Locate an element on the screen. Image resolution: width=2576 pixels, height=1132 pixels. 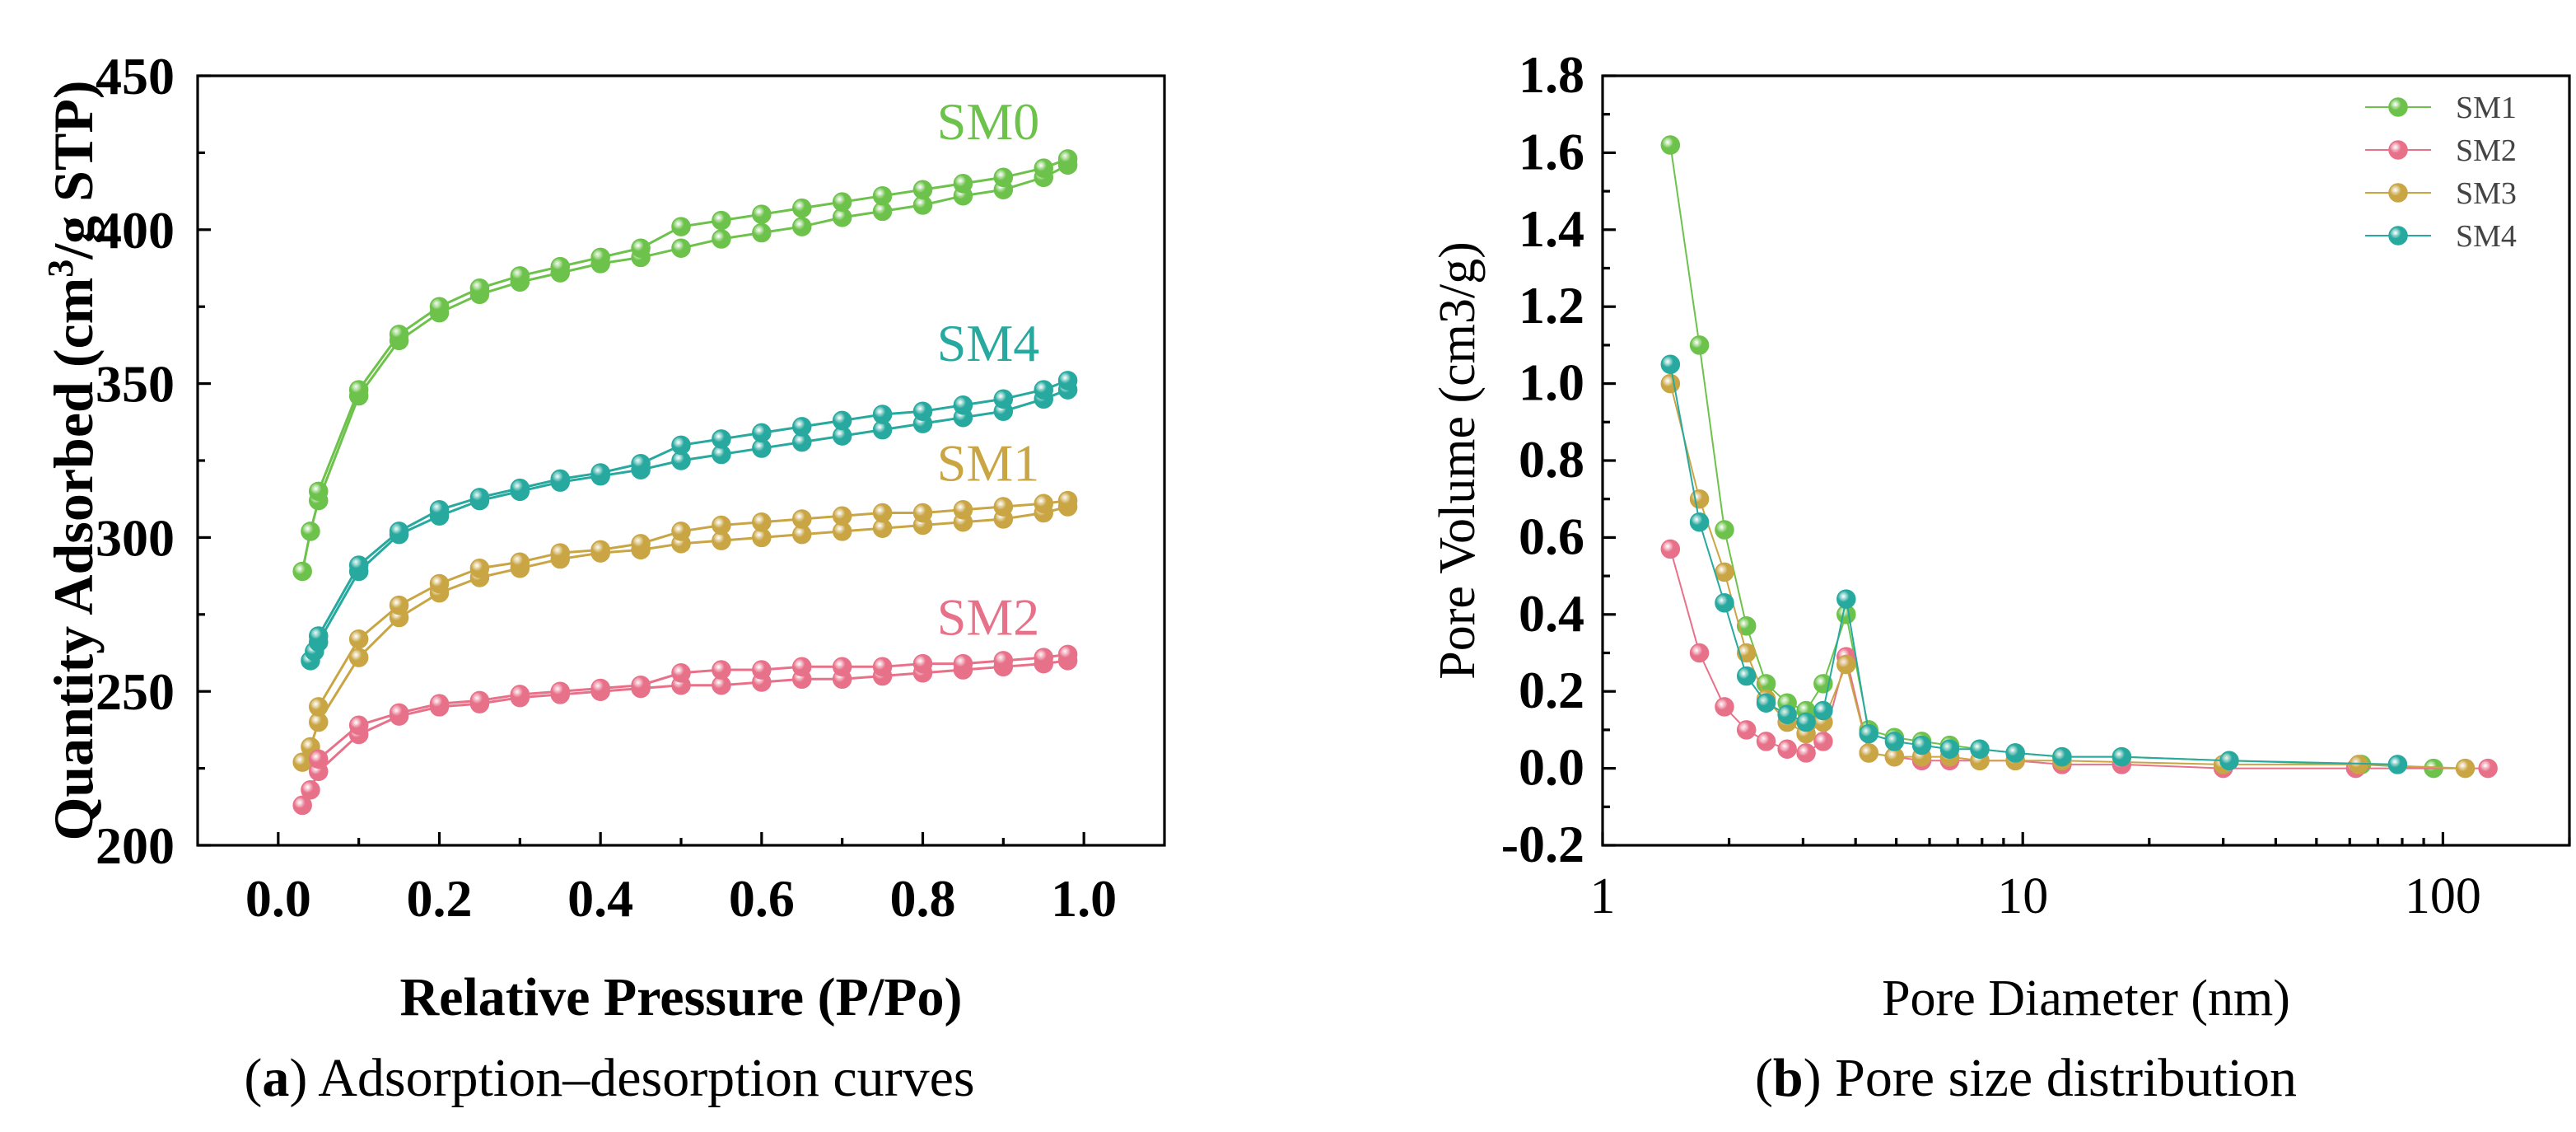
panel-b-y-tick-label: 1.6 is located at coordinates (1551, 151).